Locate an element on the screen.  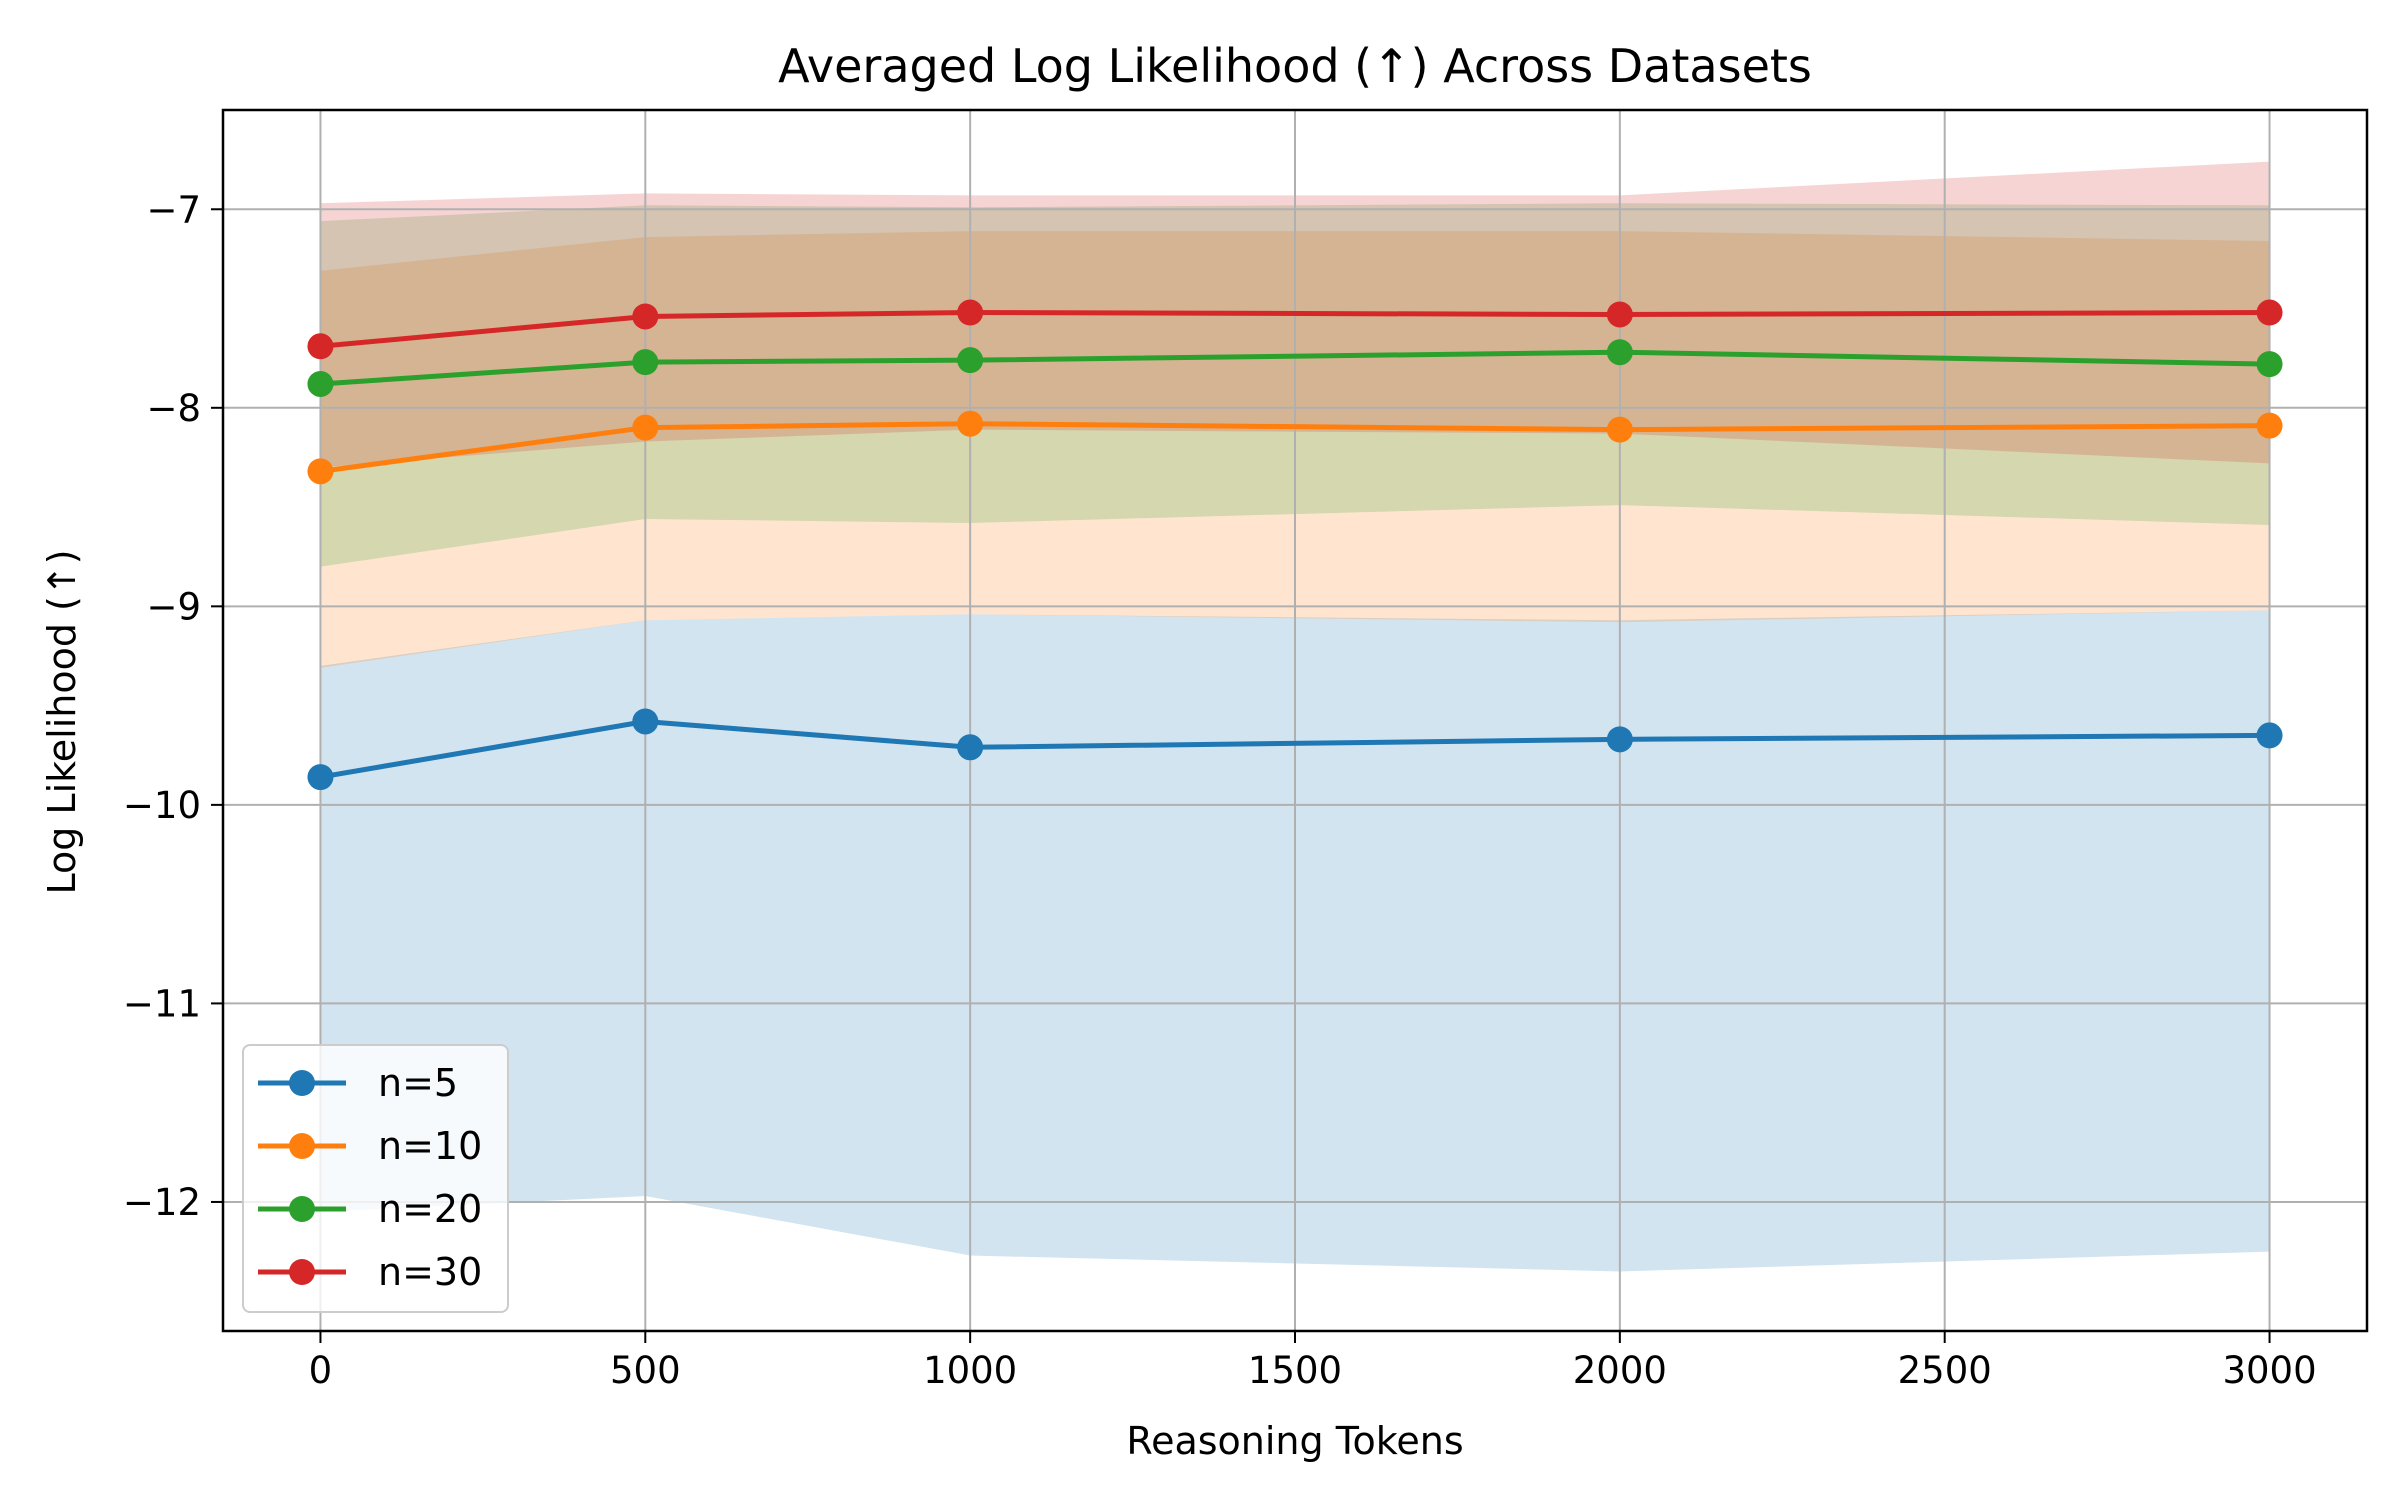
legend-label-1: n=10 is located at coordinates (430, 1146).